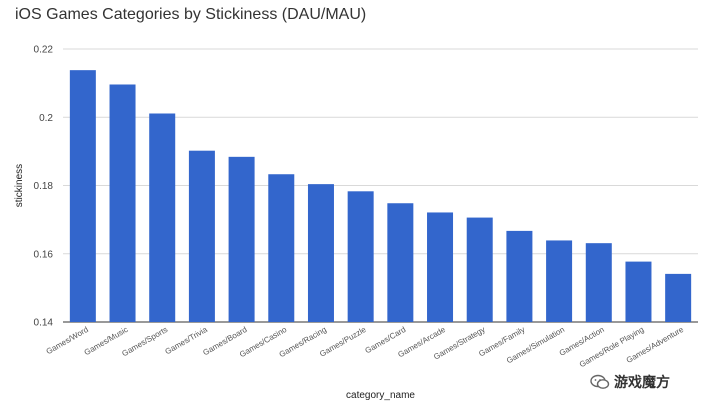 The image size is (714, 416). I want to click on watermark: 游戏魔方, so click(630, 382).